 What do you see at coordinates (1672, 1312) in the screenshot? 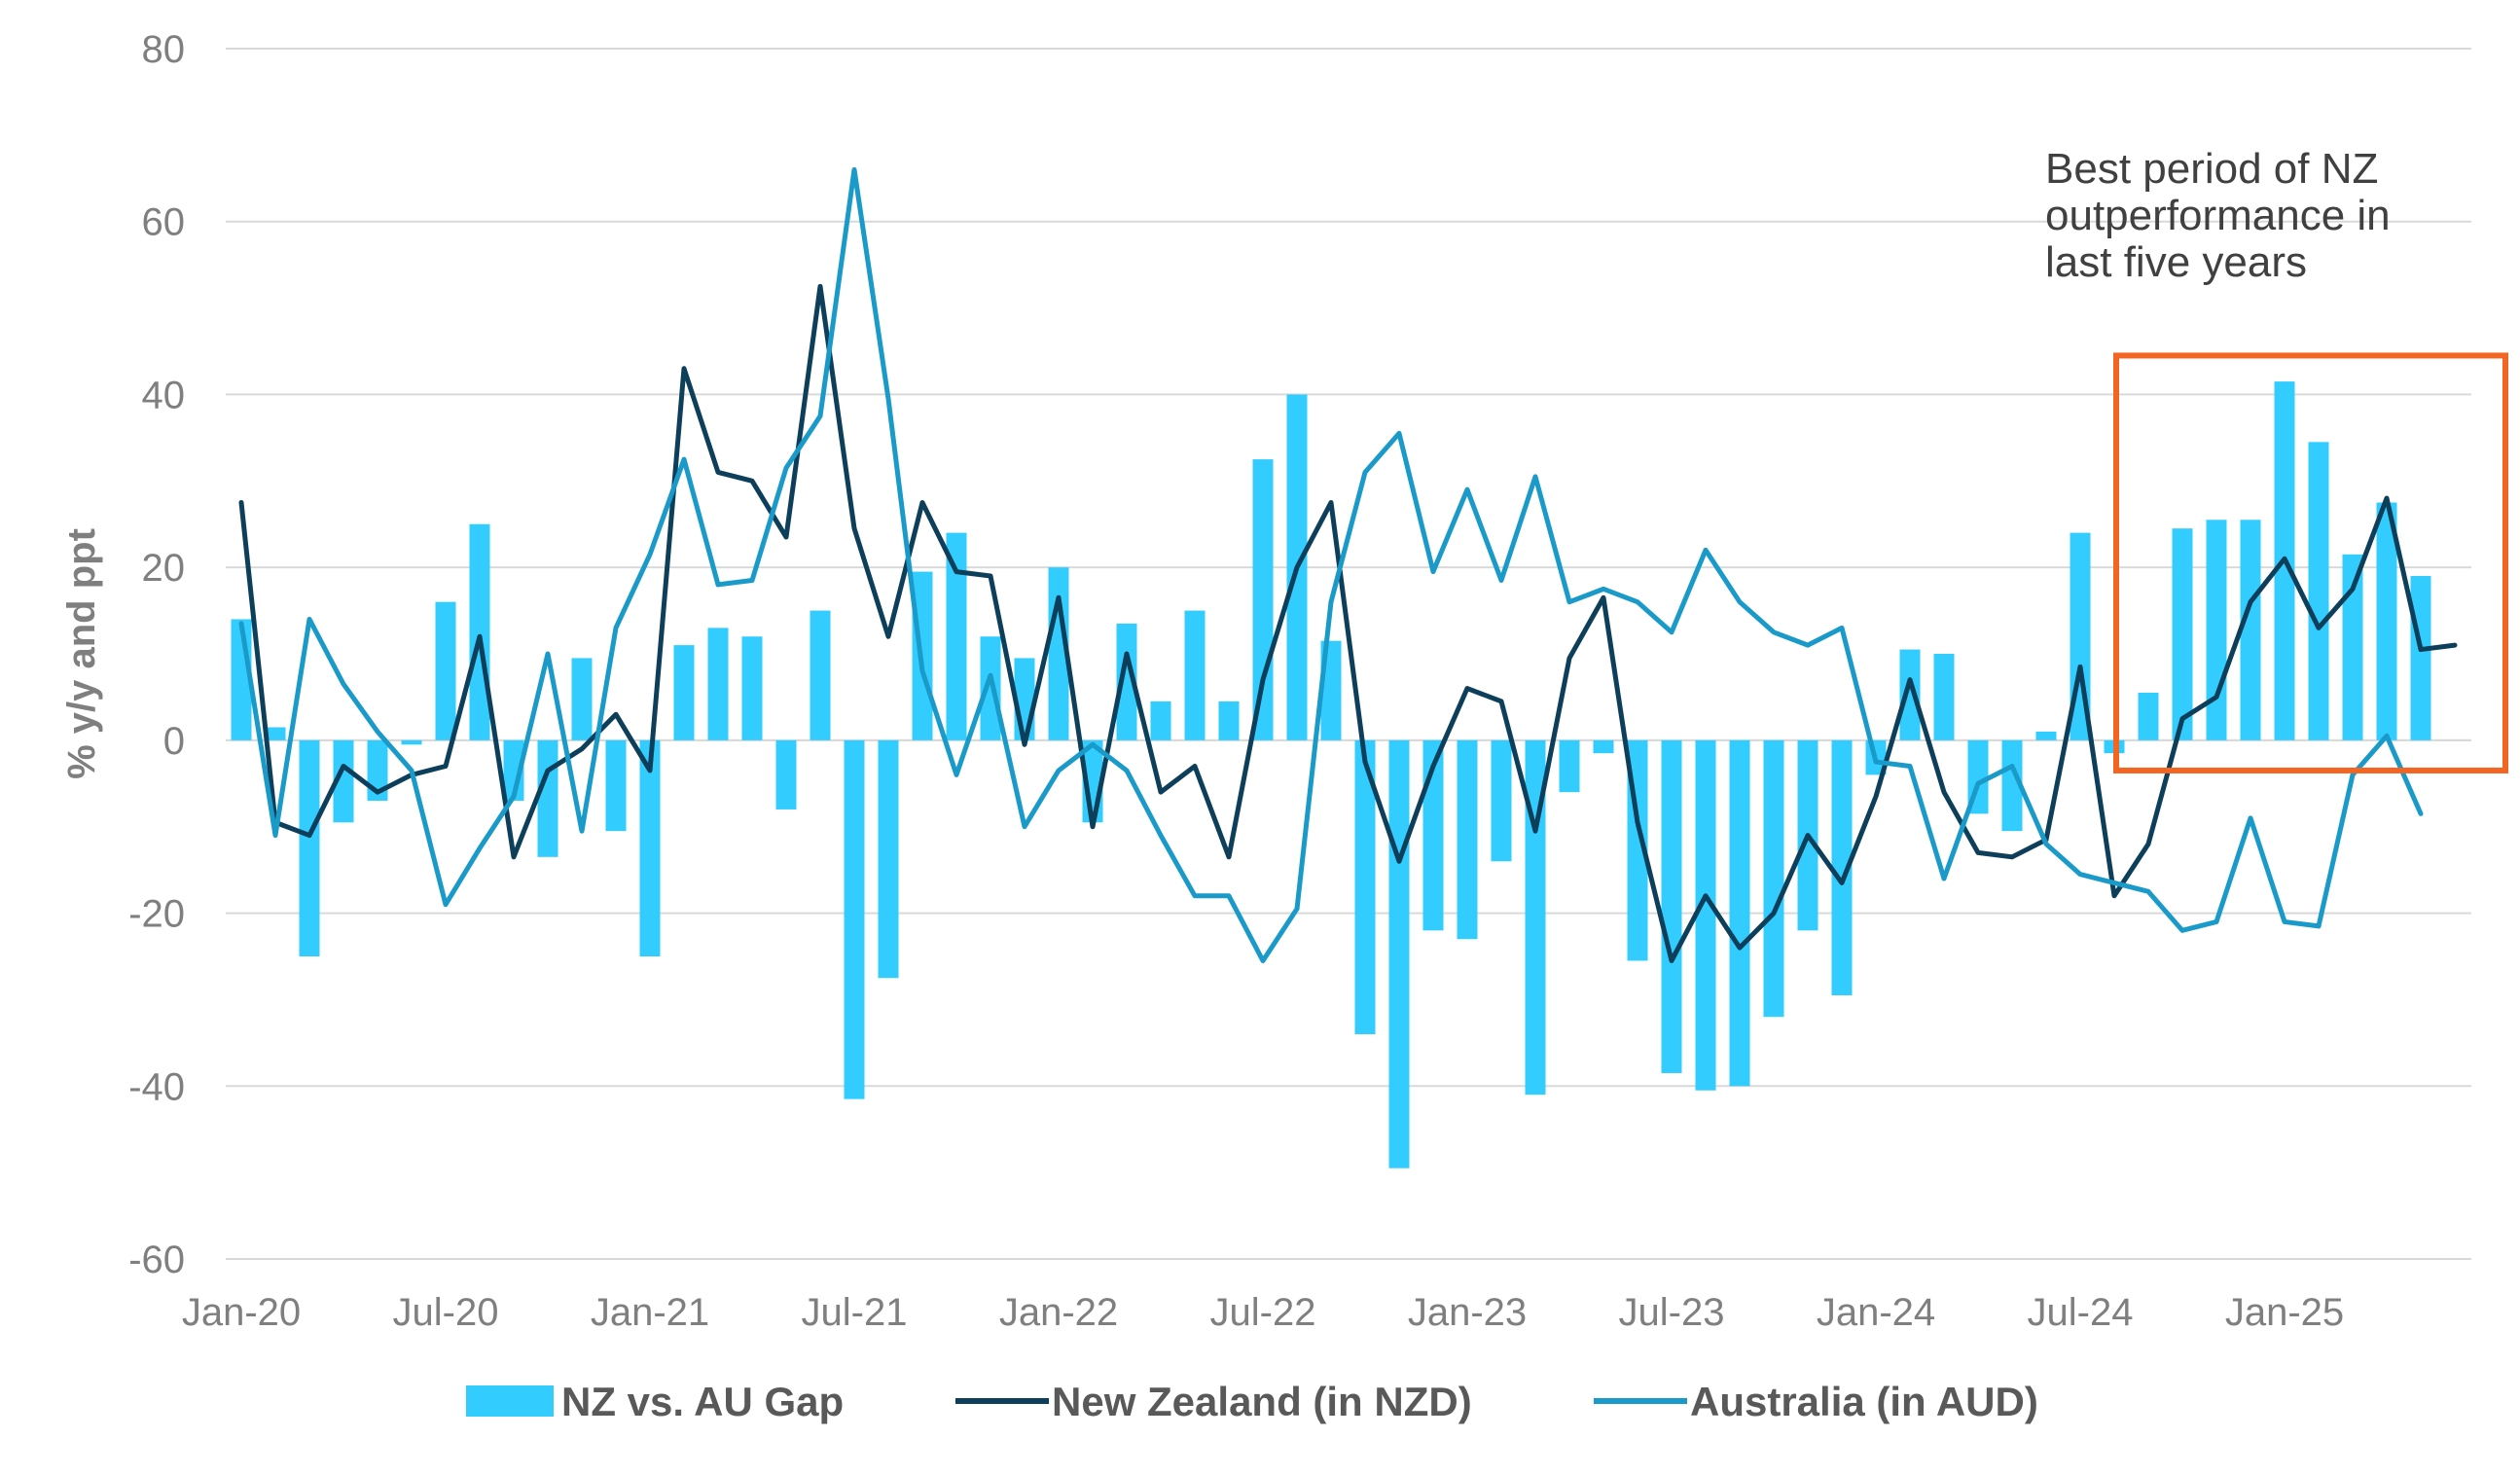
I see `x-tick-label: Jul-23` at bounding box center [1672, 1312].